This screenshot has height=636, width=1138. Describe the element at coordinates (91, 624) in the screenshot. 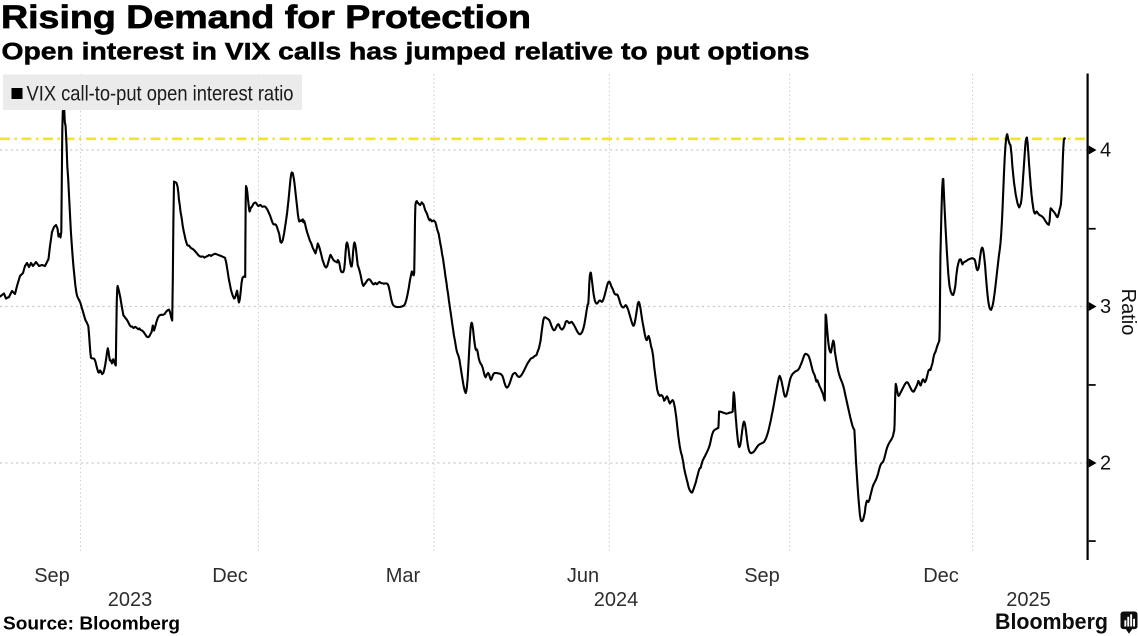

I see `svg-text: Source: Bloomberg` at that location.